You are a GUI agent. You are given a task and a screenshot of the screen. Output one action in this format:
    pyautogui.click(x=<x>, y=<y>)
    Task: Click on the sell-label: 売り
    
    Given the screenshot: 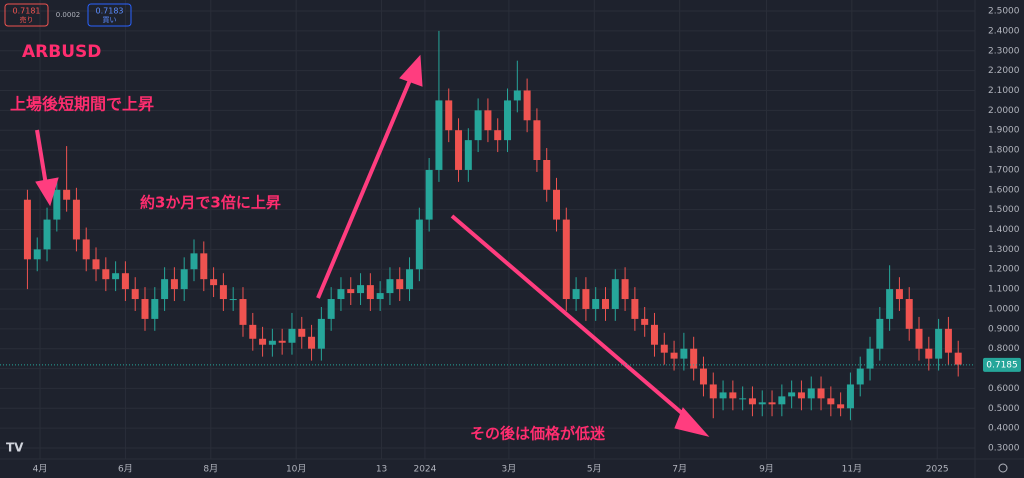 What is the action you would take?
    pyautogui.click(x=27, y=19)
    